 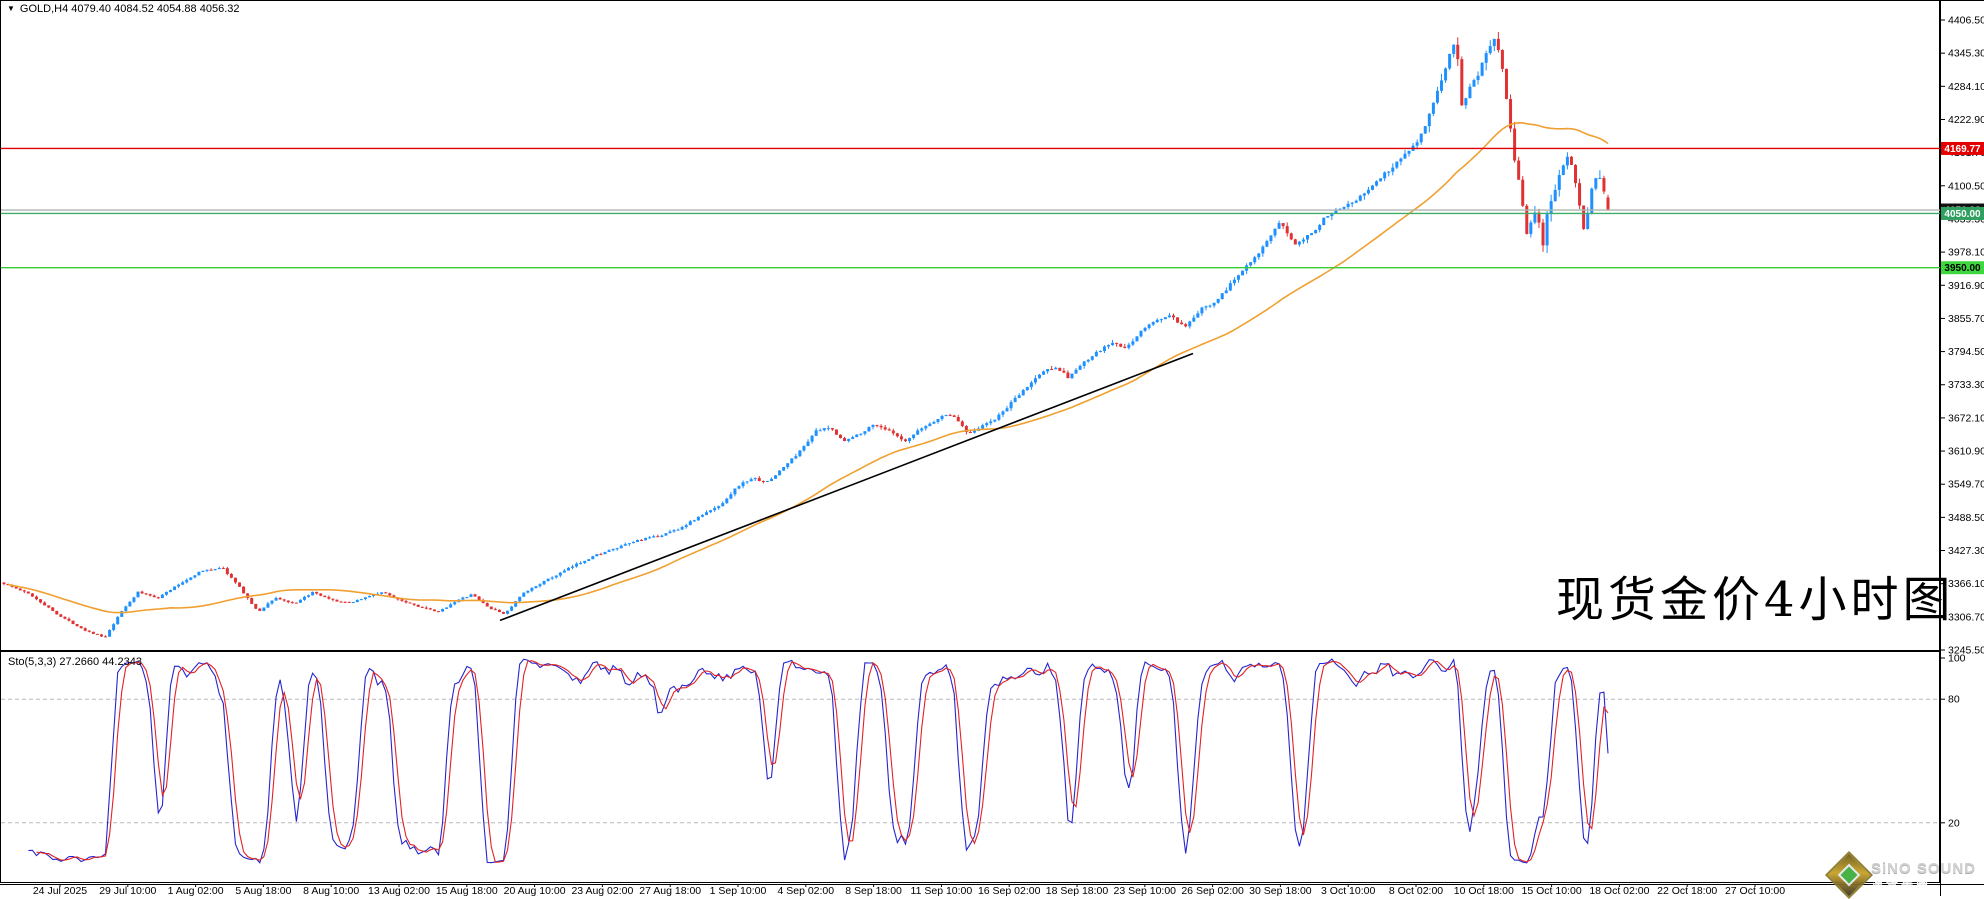 What do you see at coordinates (1954, 700) in the screenshot?
I see `sto-level-label: 80` at bounding box center [1954, 700].